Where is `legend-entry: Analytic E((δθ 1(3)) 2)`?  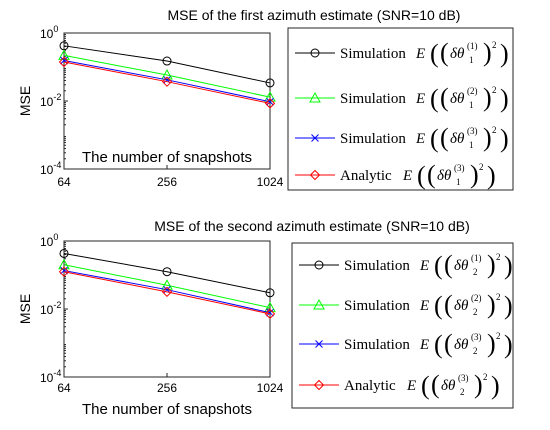
legend-entry: Analytic E((δθ 1(3)) 2) is located at coordinates (395, 175).